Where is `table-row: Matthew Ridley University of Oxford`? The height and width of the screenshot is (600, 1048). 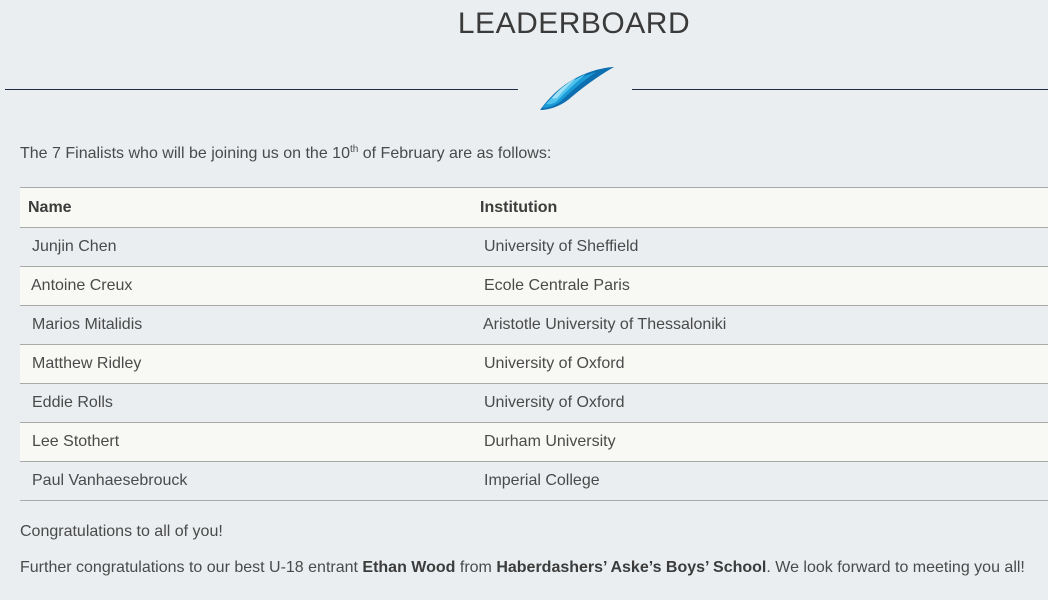 table-row: Matthew Ridley University of Oxford is located at coordinates (534, 364).